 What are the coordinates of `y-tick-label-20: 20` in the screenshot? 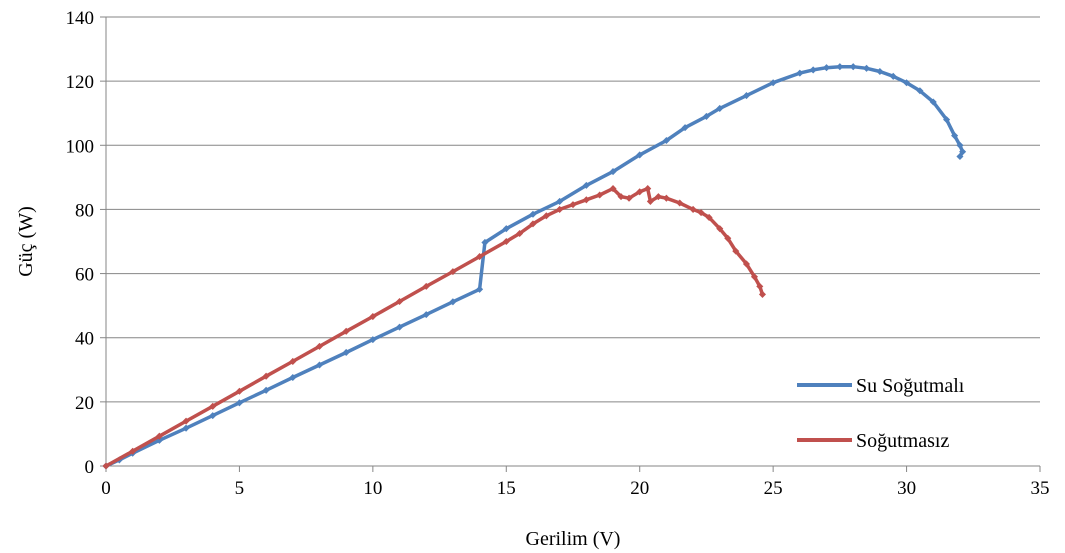 It's located at (84, 403).